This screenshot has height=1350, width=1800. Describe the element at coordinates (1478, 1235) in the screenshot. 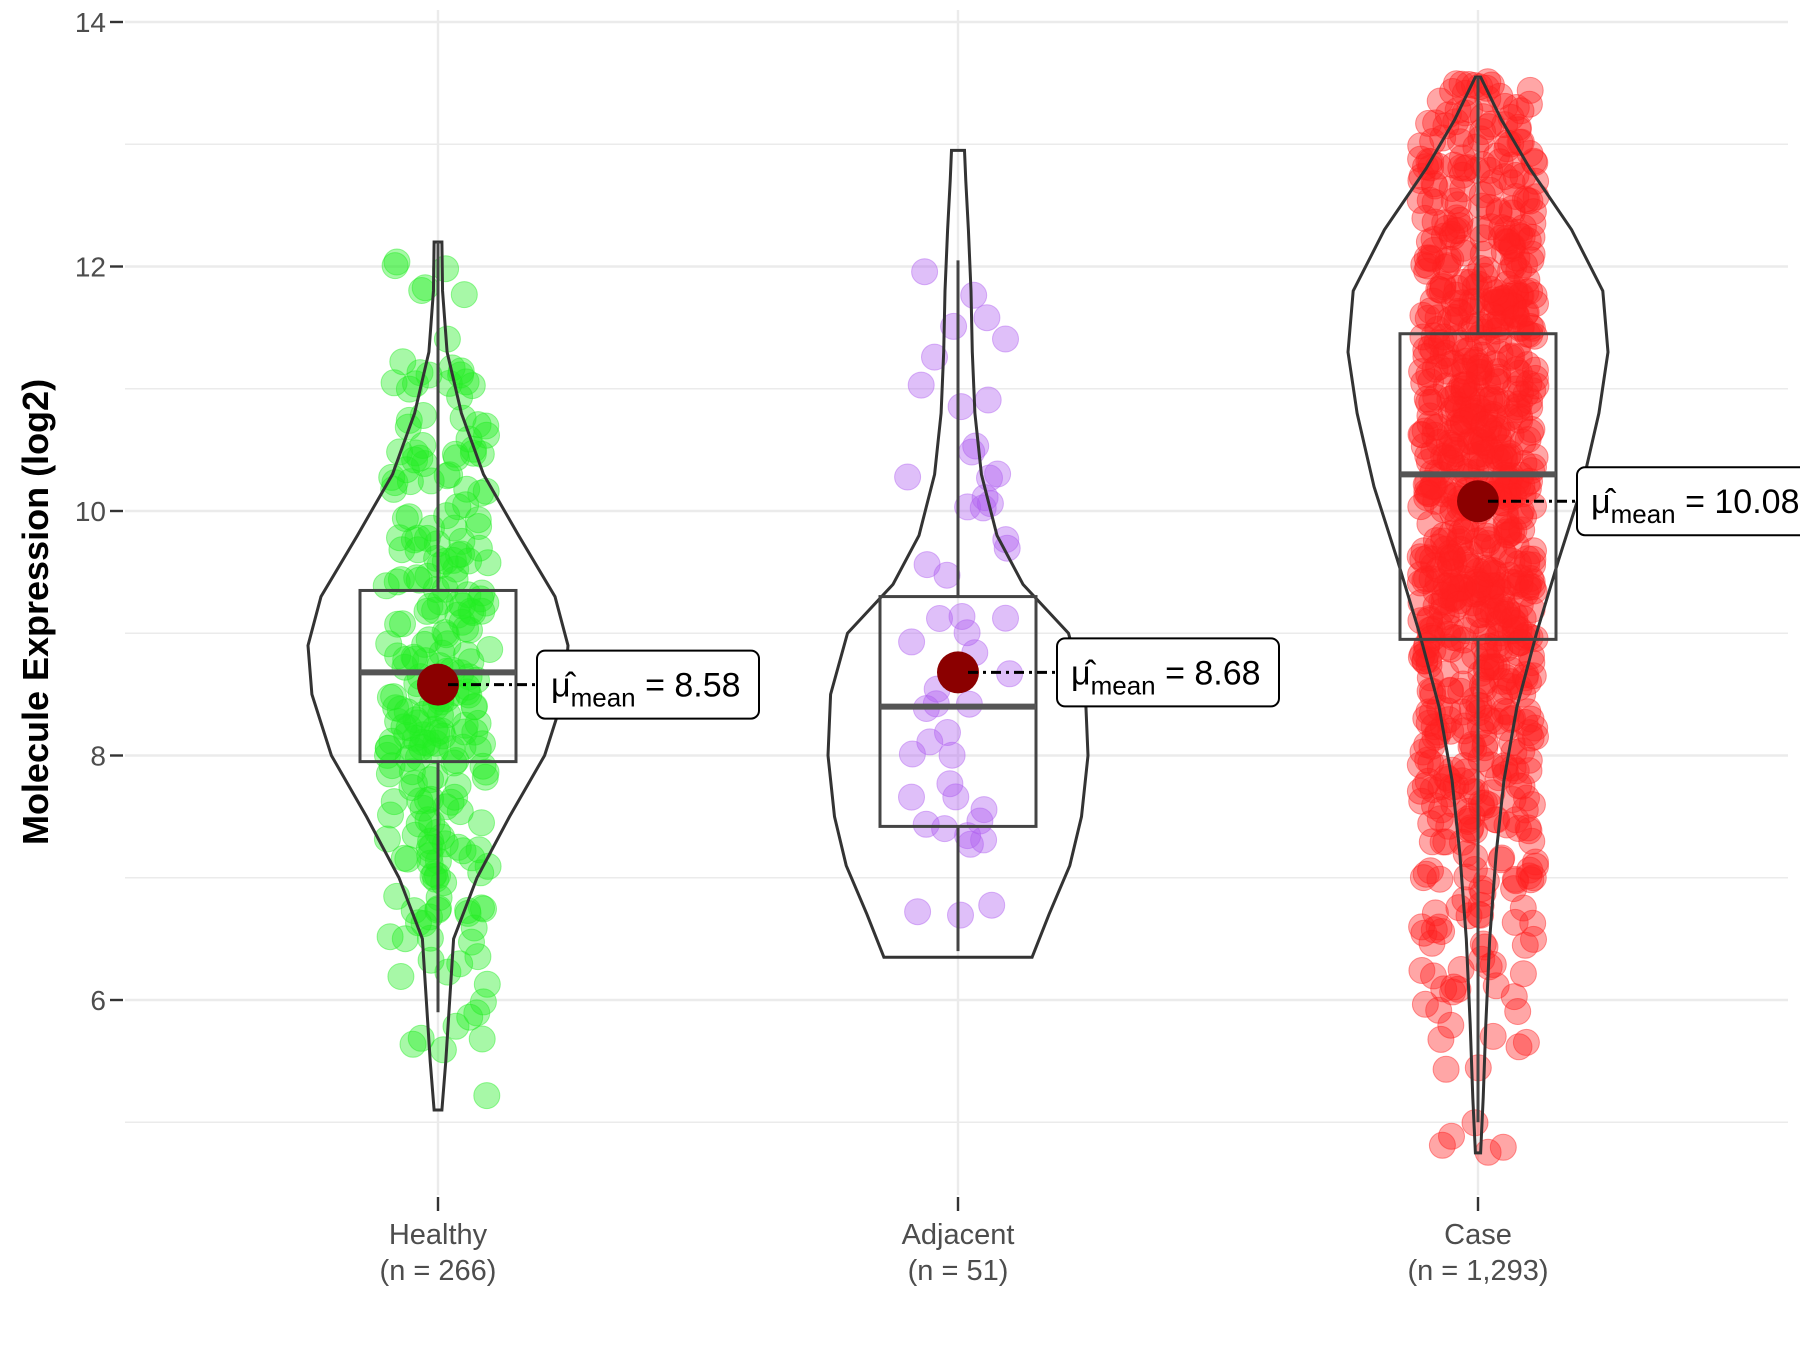

I see `x-category-label: Case` at that location.